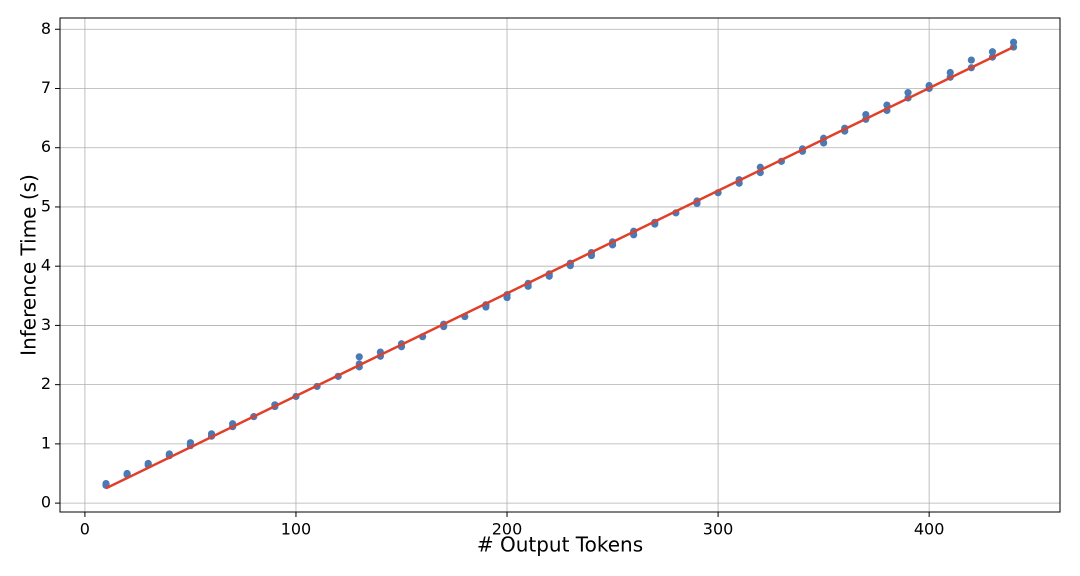  Describe the element at coordinates (46, 383) in the screenshot. I see `y-tick-label: 2` at that location.